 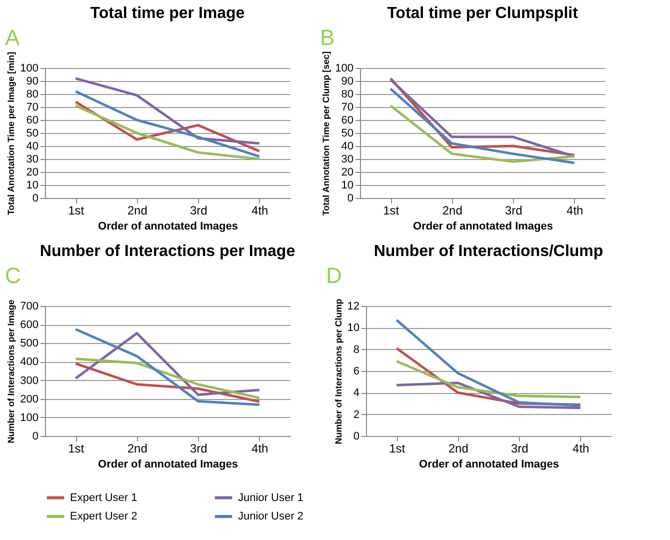 I want to click on panel-letter: 300, so click(x=29, y=380).